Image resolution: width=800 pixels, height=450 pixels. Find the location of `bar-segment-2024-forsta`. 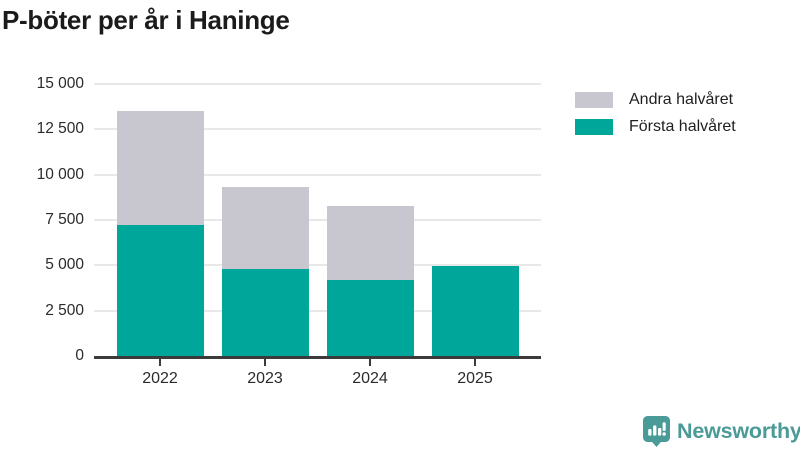

bar-segment-2024-forsta is located at coordinates (370, 317).